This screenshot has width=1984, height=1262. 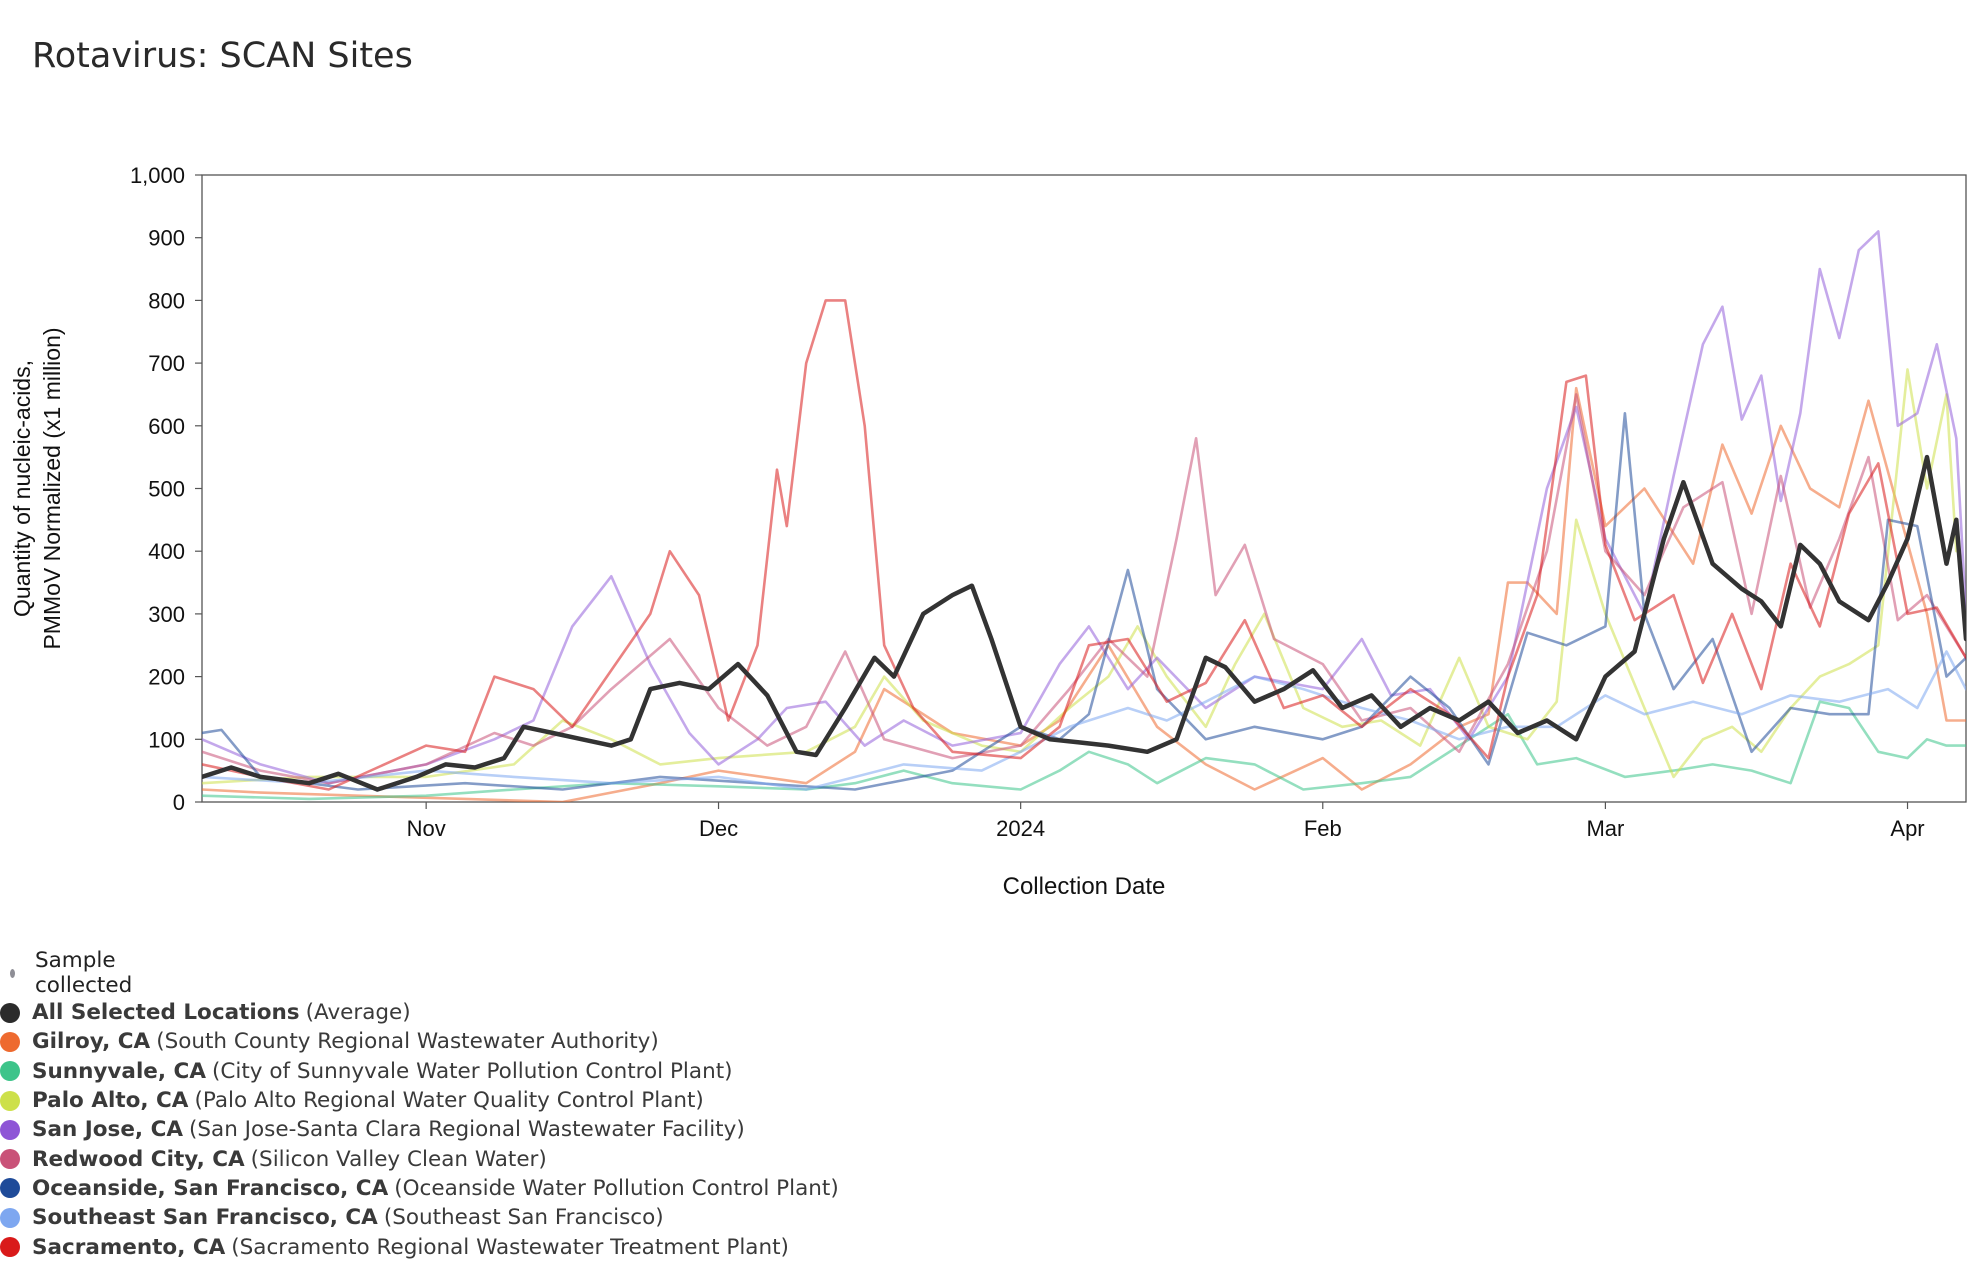 I want to click on chart-title: Rotavirus: SCAN Sites, so click(x=222, y=56).